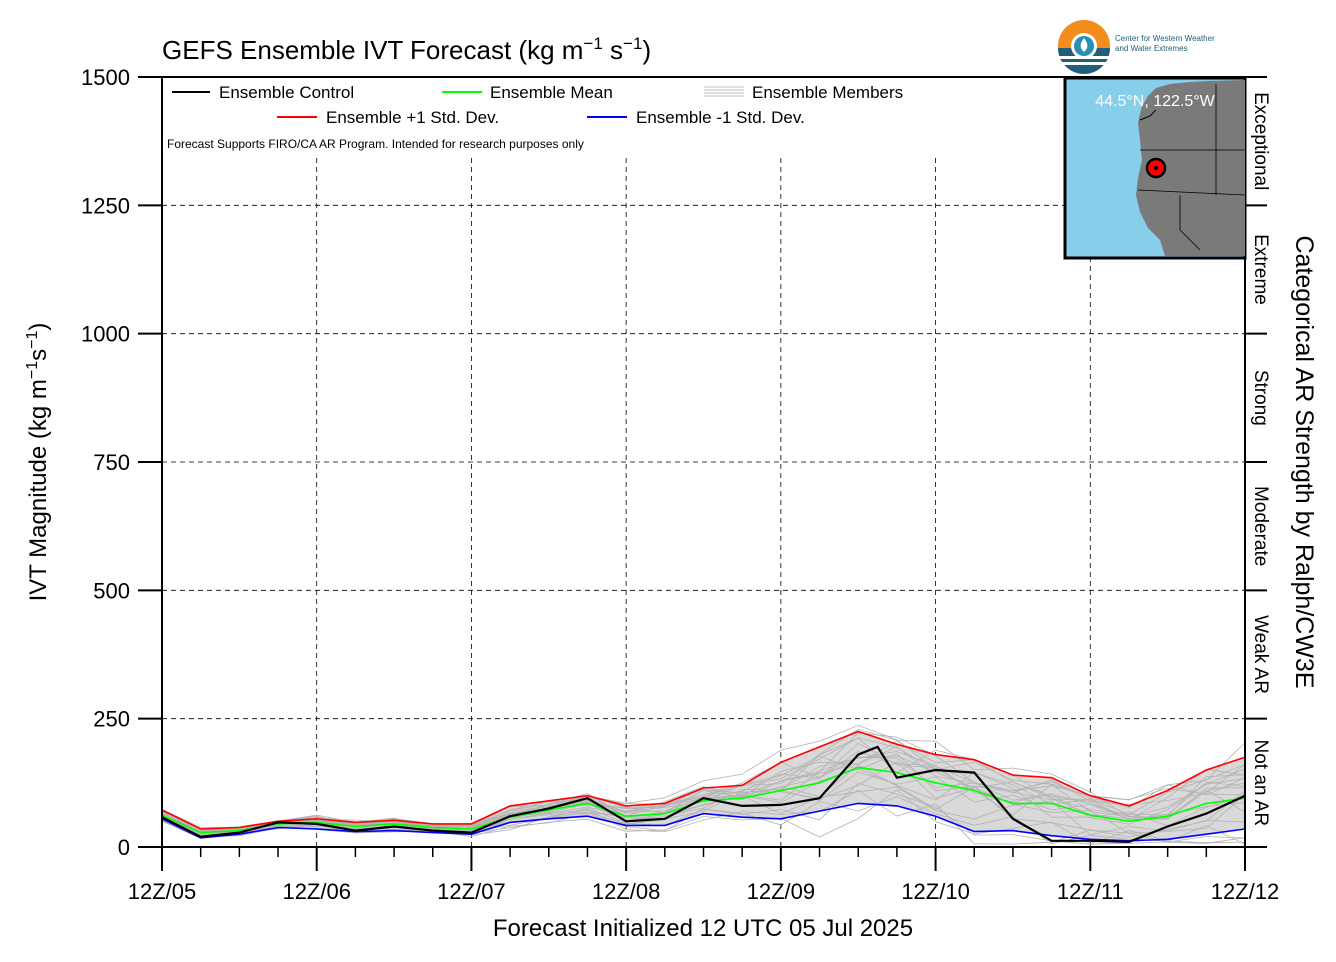 This screenshot has width=1336, height=962. I want to click on y-tick-label: 1500, so click(105, 77).